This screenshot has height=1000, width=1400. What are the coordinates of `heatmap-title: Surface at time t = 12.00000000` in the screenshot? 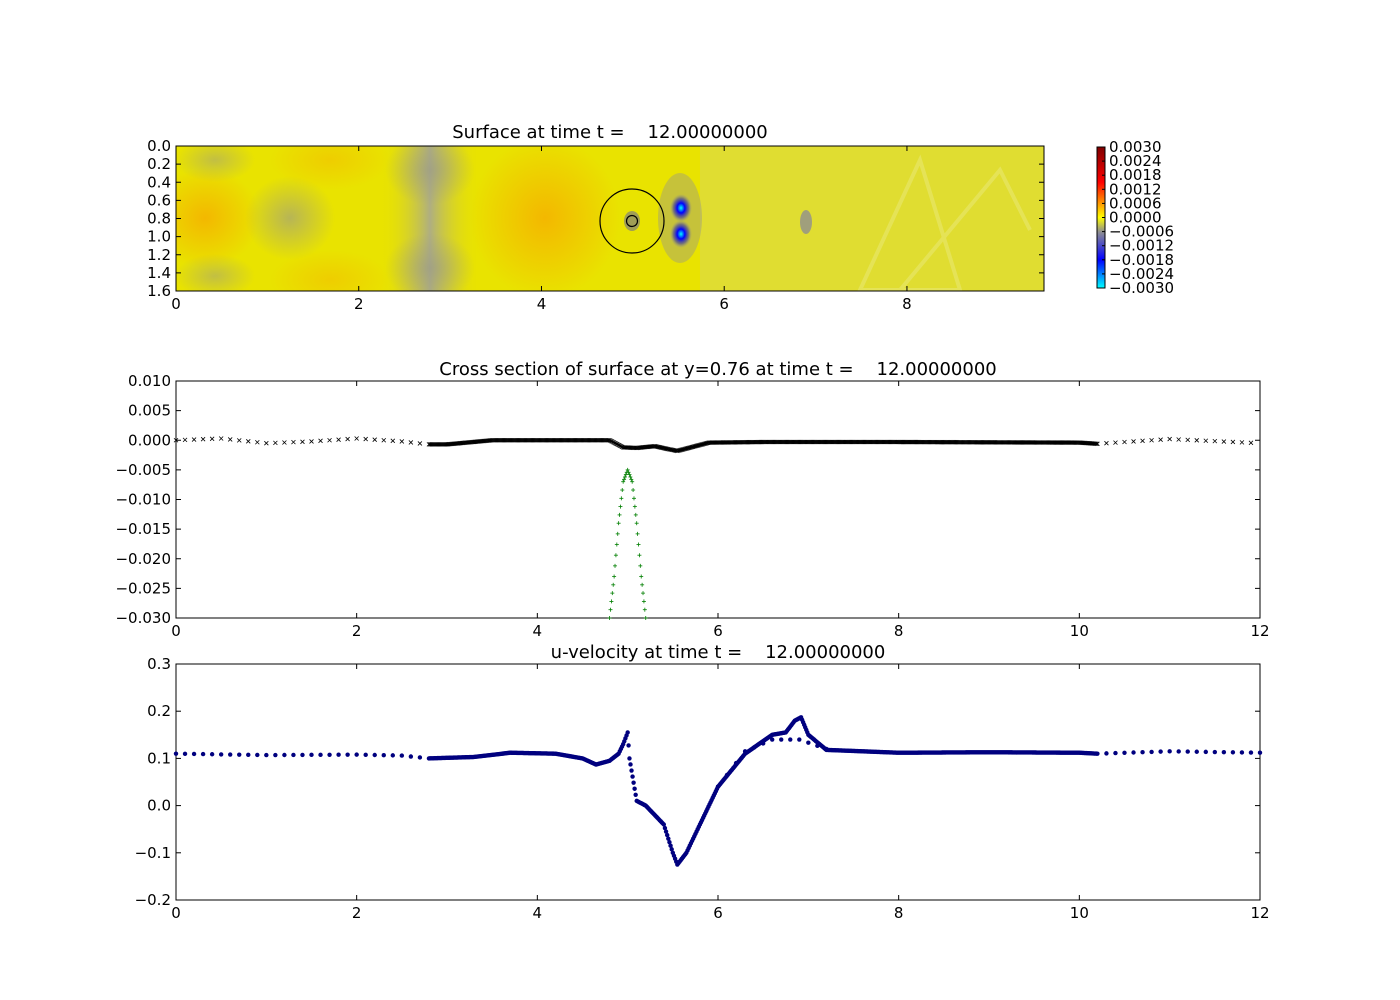 It's located at (609, 132).